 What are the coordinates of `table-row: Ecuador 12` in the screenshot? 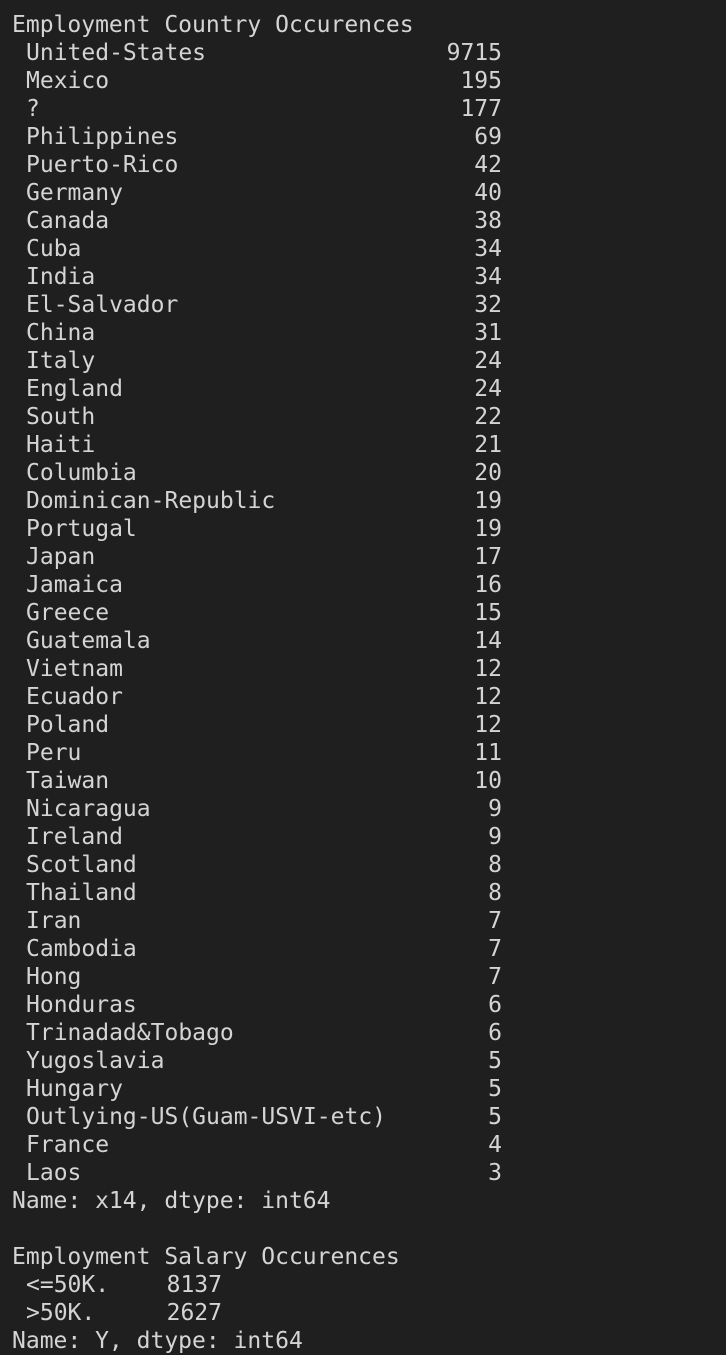 It's located at (363, 697).